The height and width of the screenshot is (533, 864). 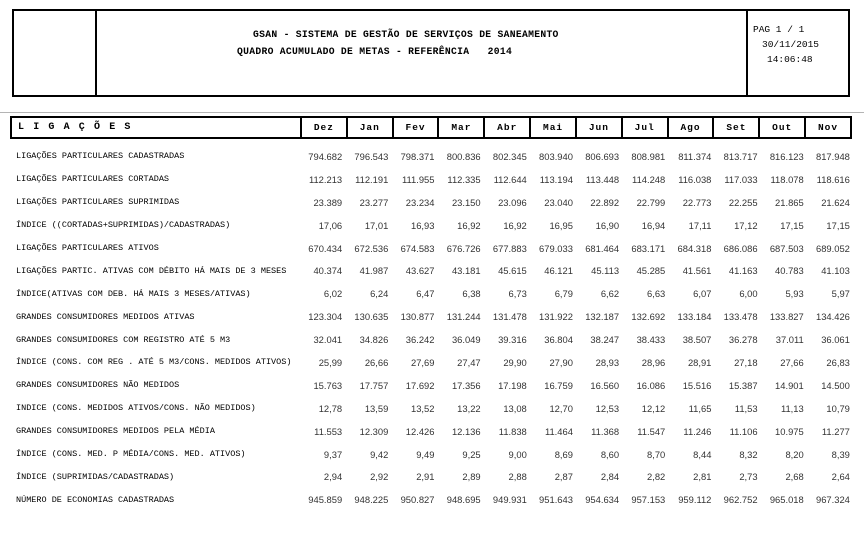 I want to click on cell-value: 12,53, so click(x=607, y=408).